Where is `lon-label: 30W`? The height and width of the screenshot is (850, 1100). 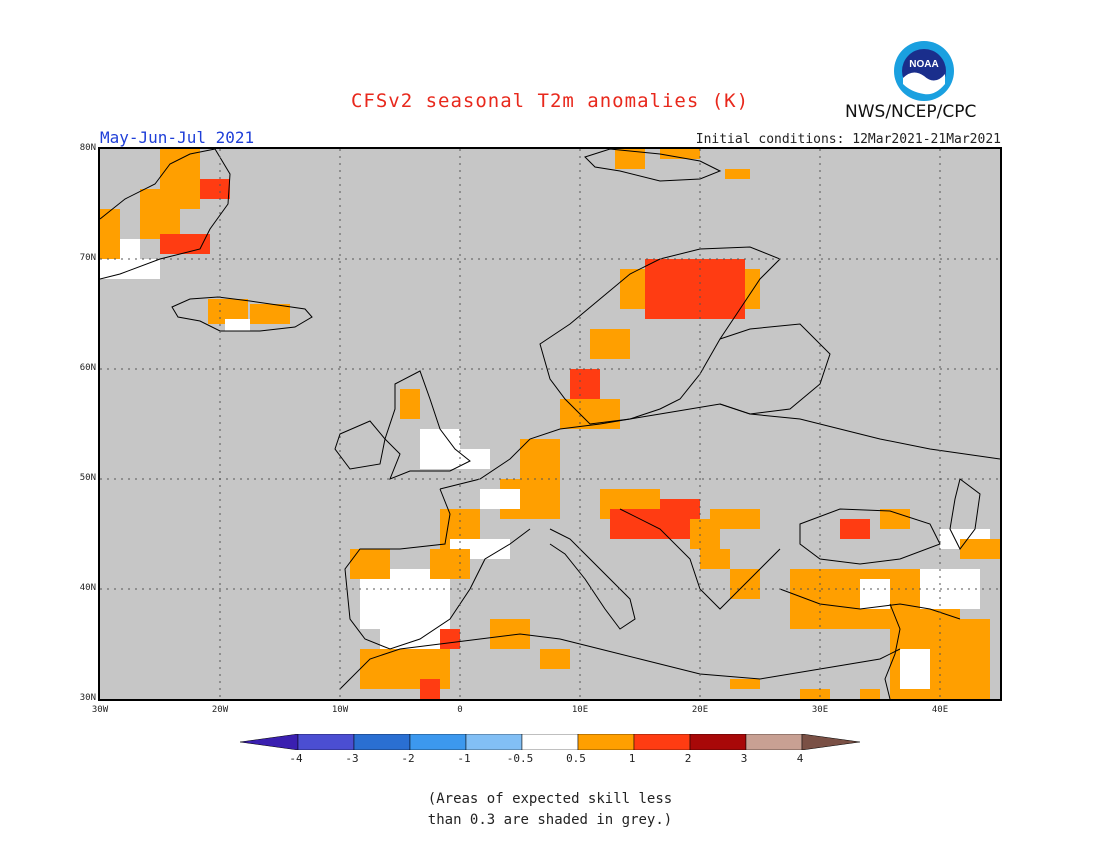 lon-label: 30W is located at coordinates (100, 710).